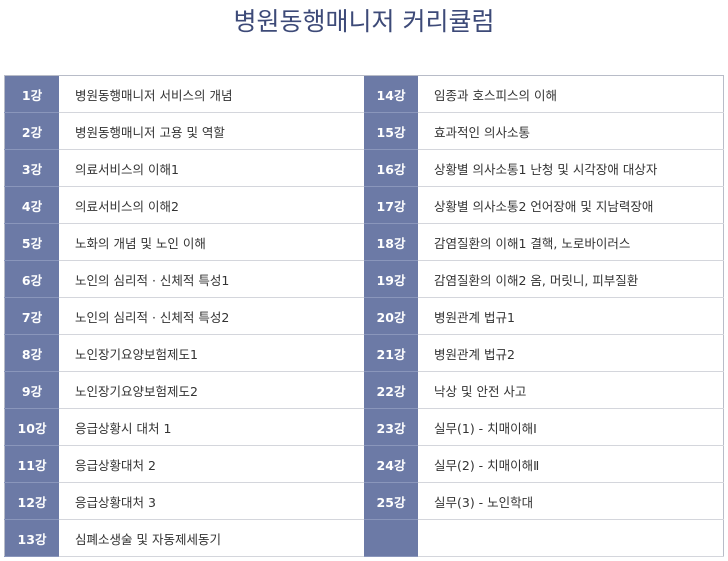 This screenshot has height=561, width=728. Describe the element at coordinates (391, 279) in the screenshot. I see `lesson-number: 19강` at that location.